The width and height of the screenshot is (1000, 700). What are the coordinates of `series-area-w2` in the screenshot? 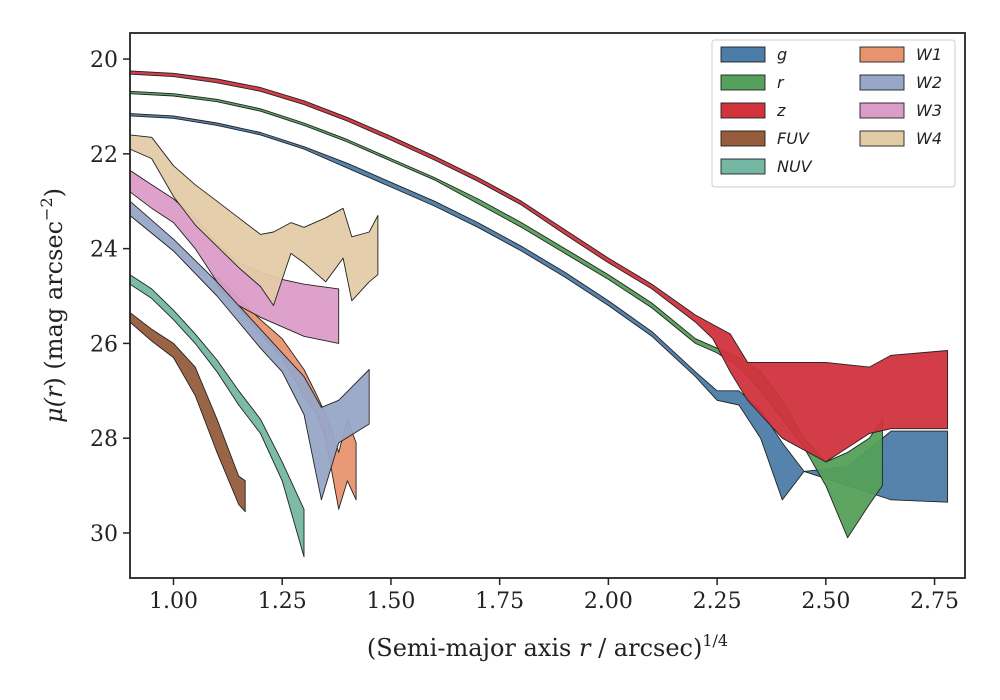 It's located at (250, 350).